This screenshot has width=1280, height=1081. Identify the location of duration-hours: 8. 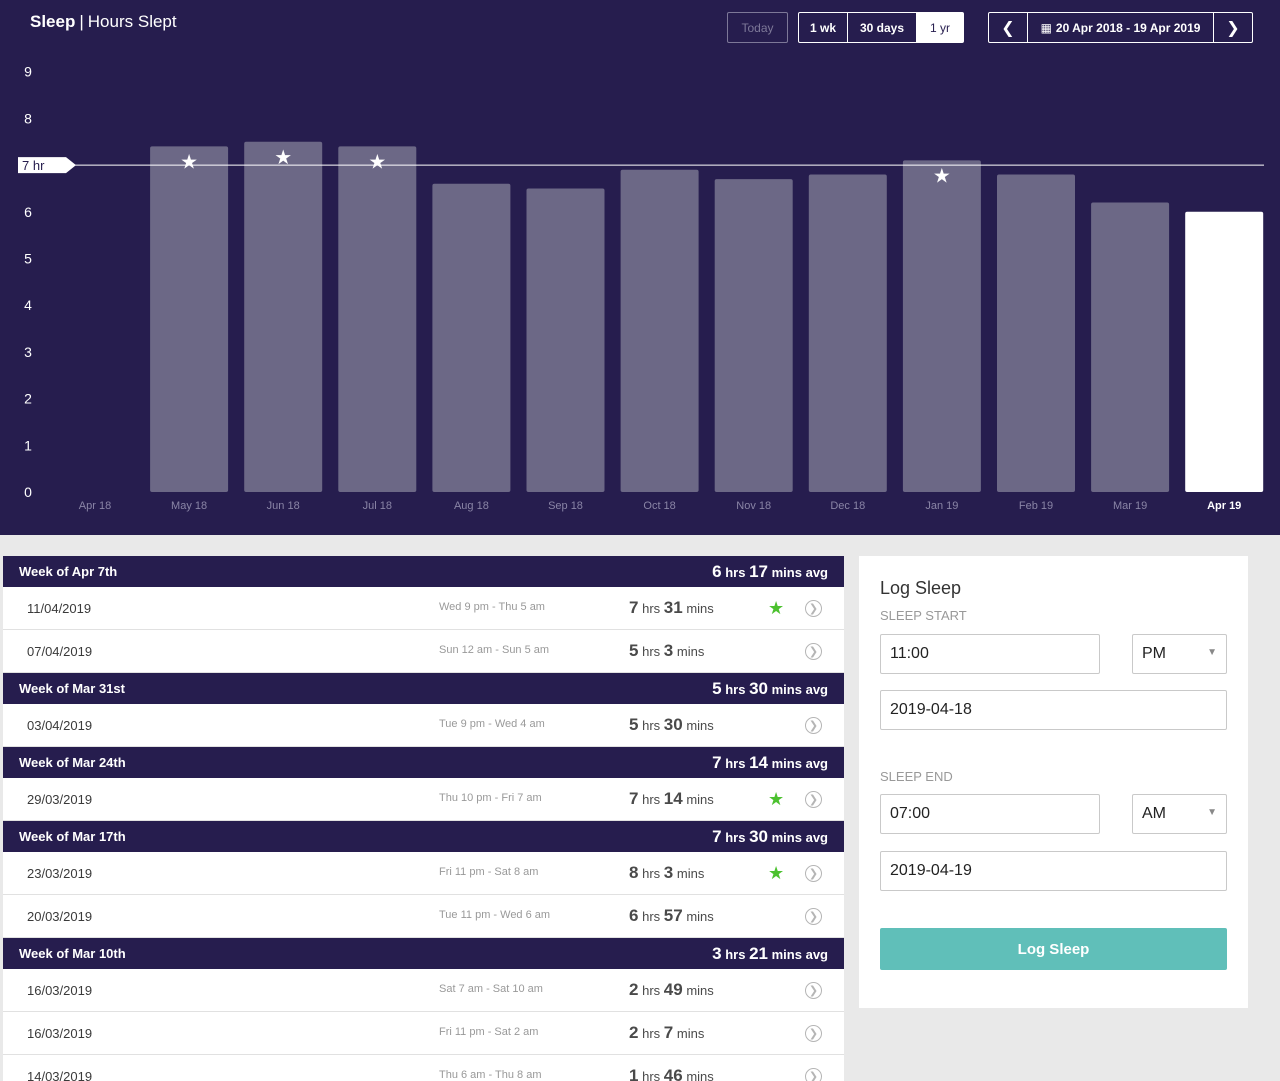
(634, 872).